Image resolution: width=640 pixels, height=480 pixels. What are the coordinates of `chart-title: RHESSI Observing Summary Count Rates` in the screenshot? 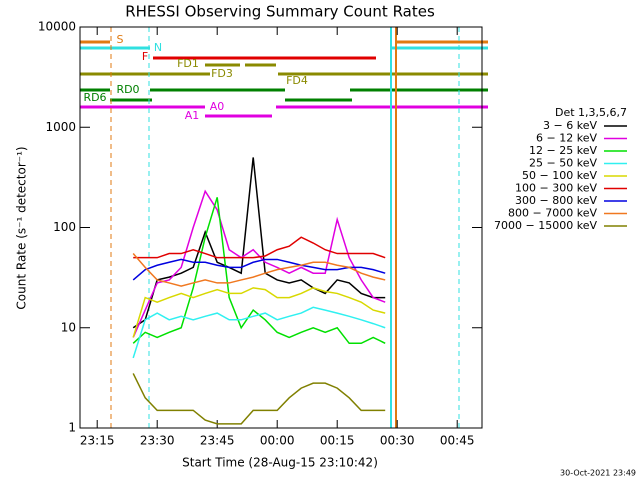 It's located at (280, 12).